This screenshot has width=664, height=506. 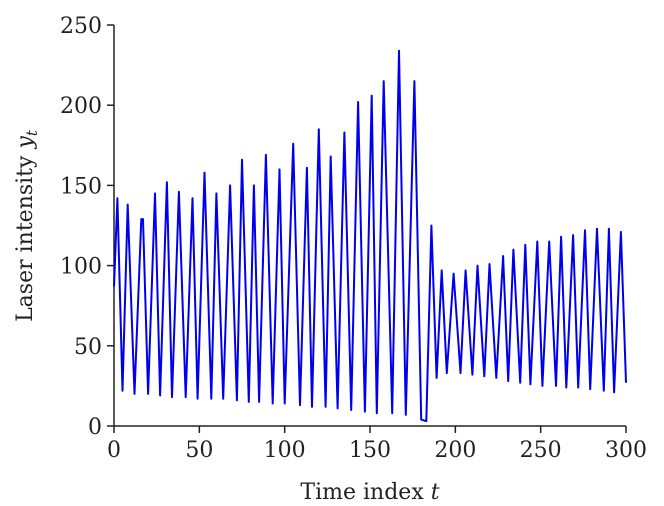 What do you see at coordinates (88, 347) in the screenshot?
I see `y-tick-label: 50` at bounding box center [88, 347].